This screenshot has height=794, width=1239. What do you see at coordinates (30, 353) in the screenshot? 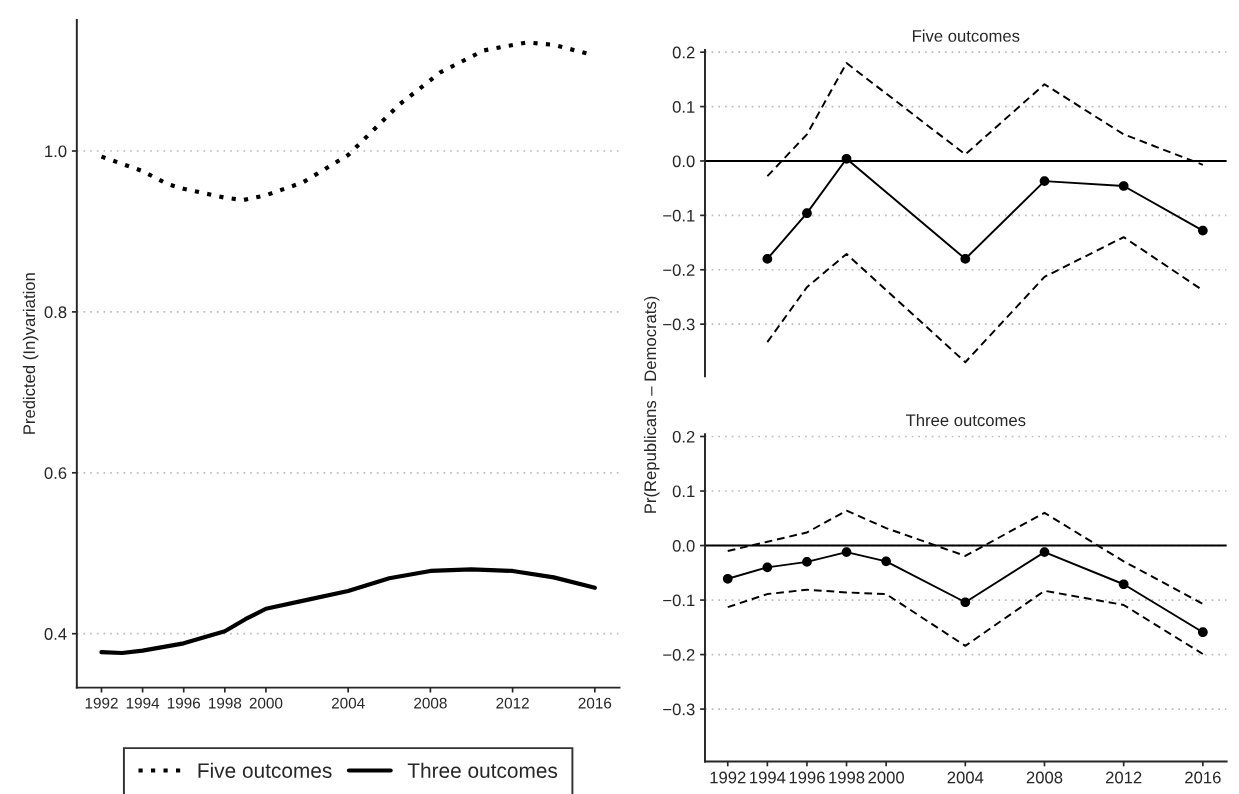
I see `y-axis-title: Predicted (In)variation` at bounding box center [30, 353].